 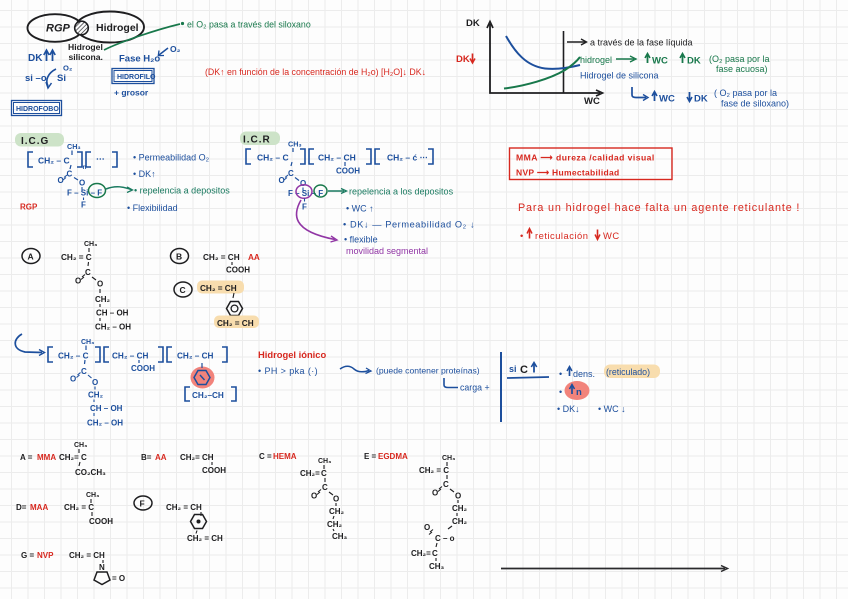 I want to click on svg-text: hidrogel, so click(x=596, y=60).